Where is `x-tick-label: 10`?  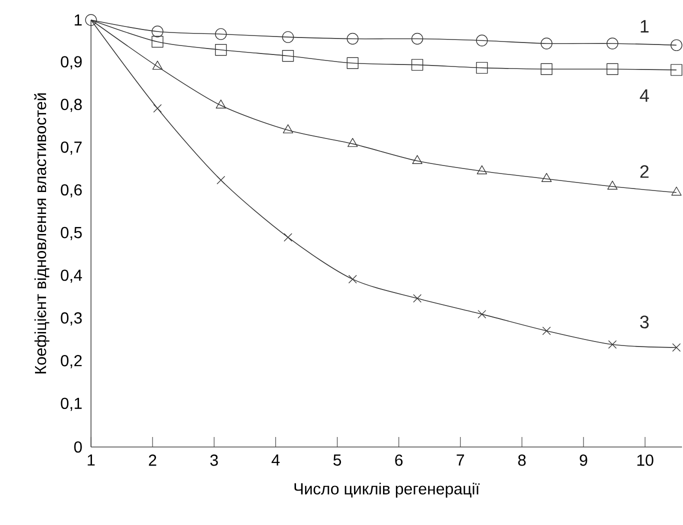 x-tick-label: 10 is located at coordinates (645, 460).